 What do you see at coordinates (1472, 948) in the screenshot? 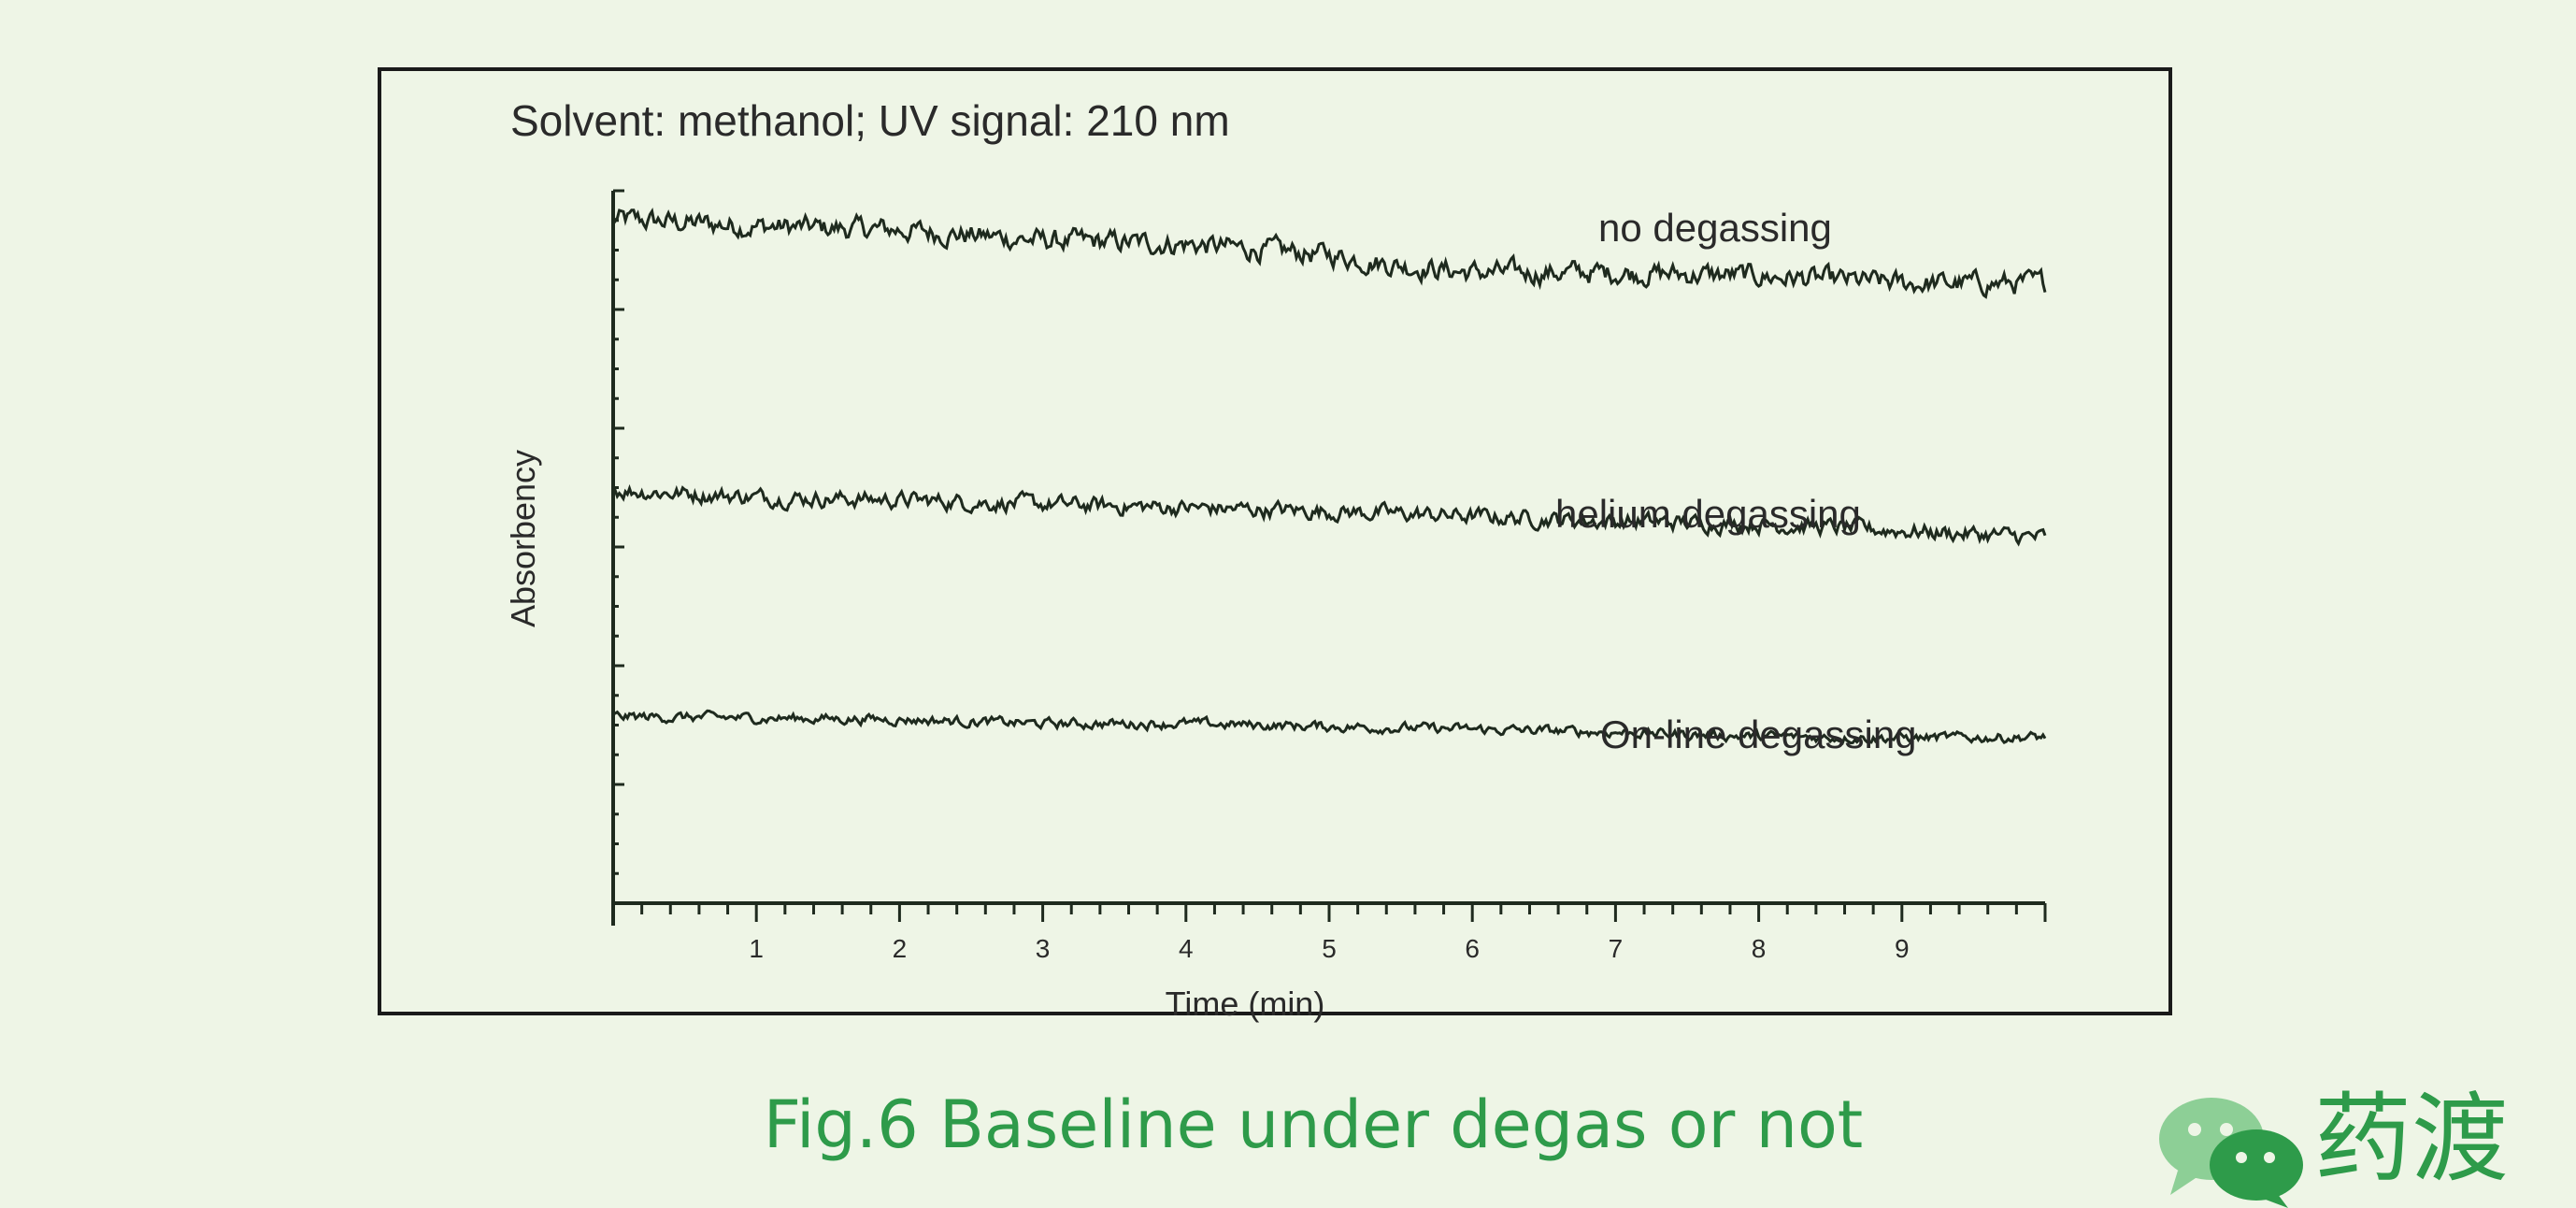
I see `x-tick-label: 6` at bounding box center [1472, 948].